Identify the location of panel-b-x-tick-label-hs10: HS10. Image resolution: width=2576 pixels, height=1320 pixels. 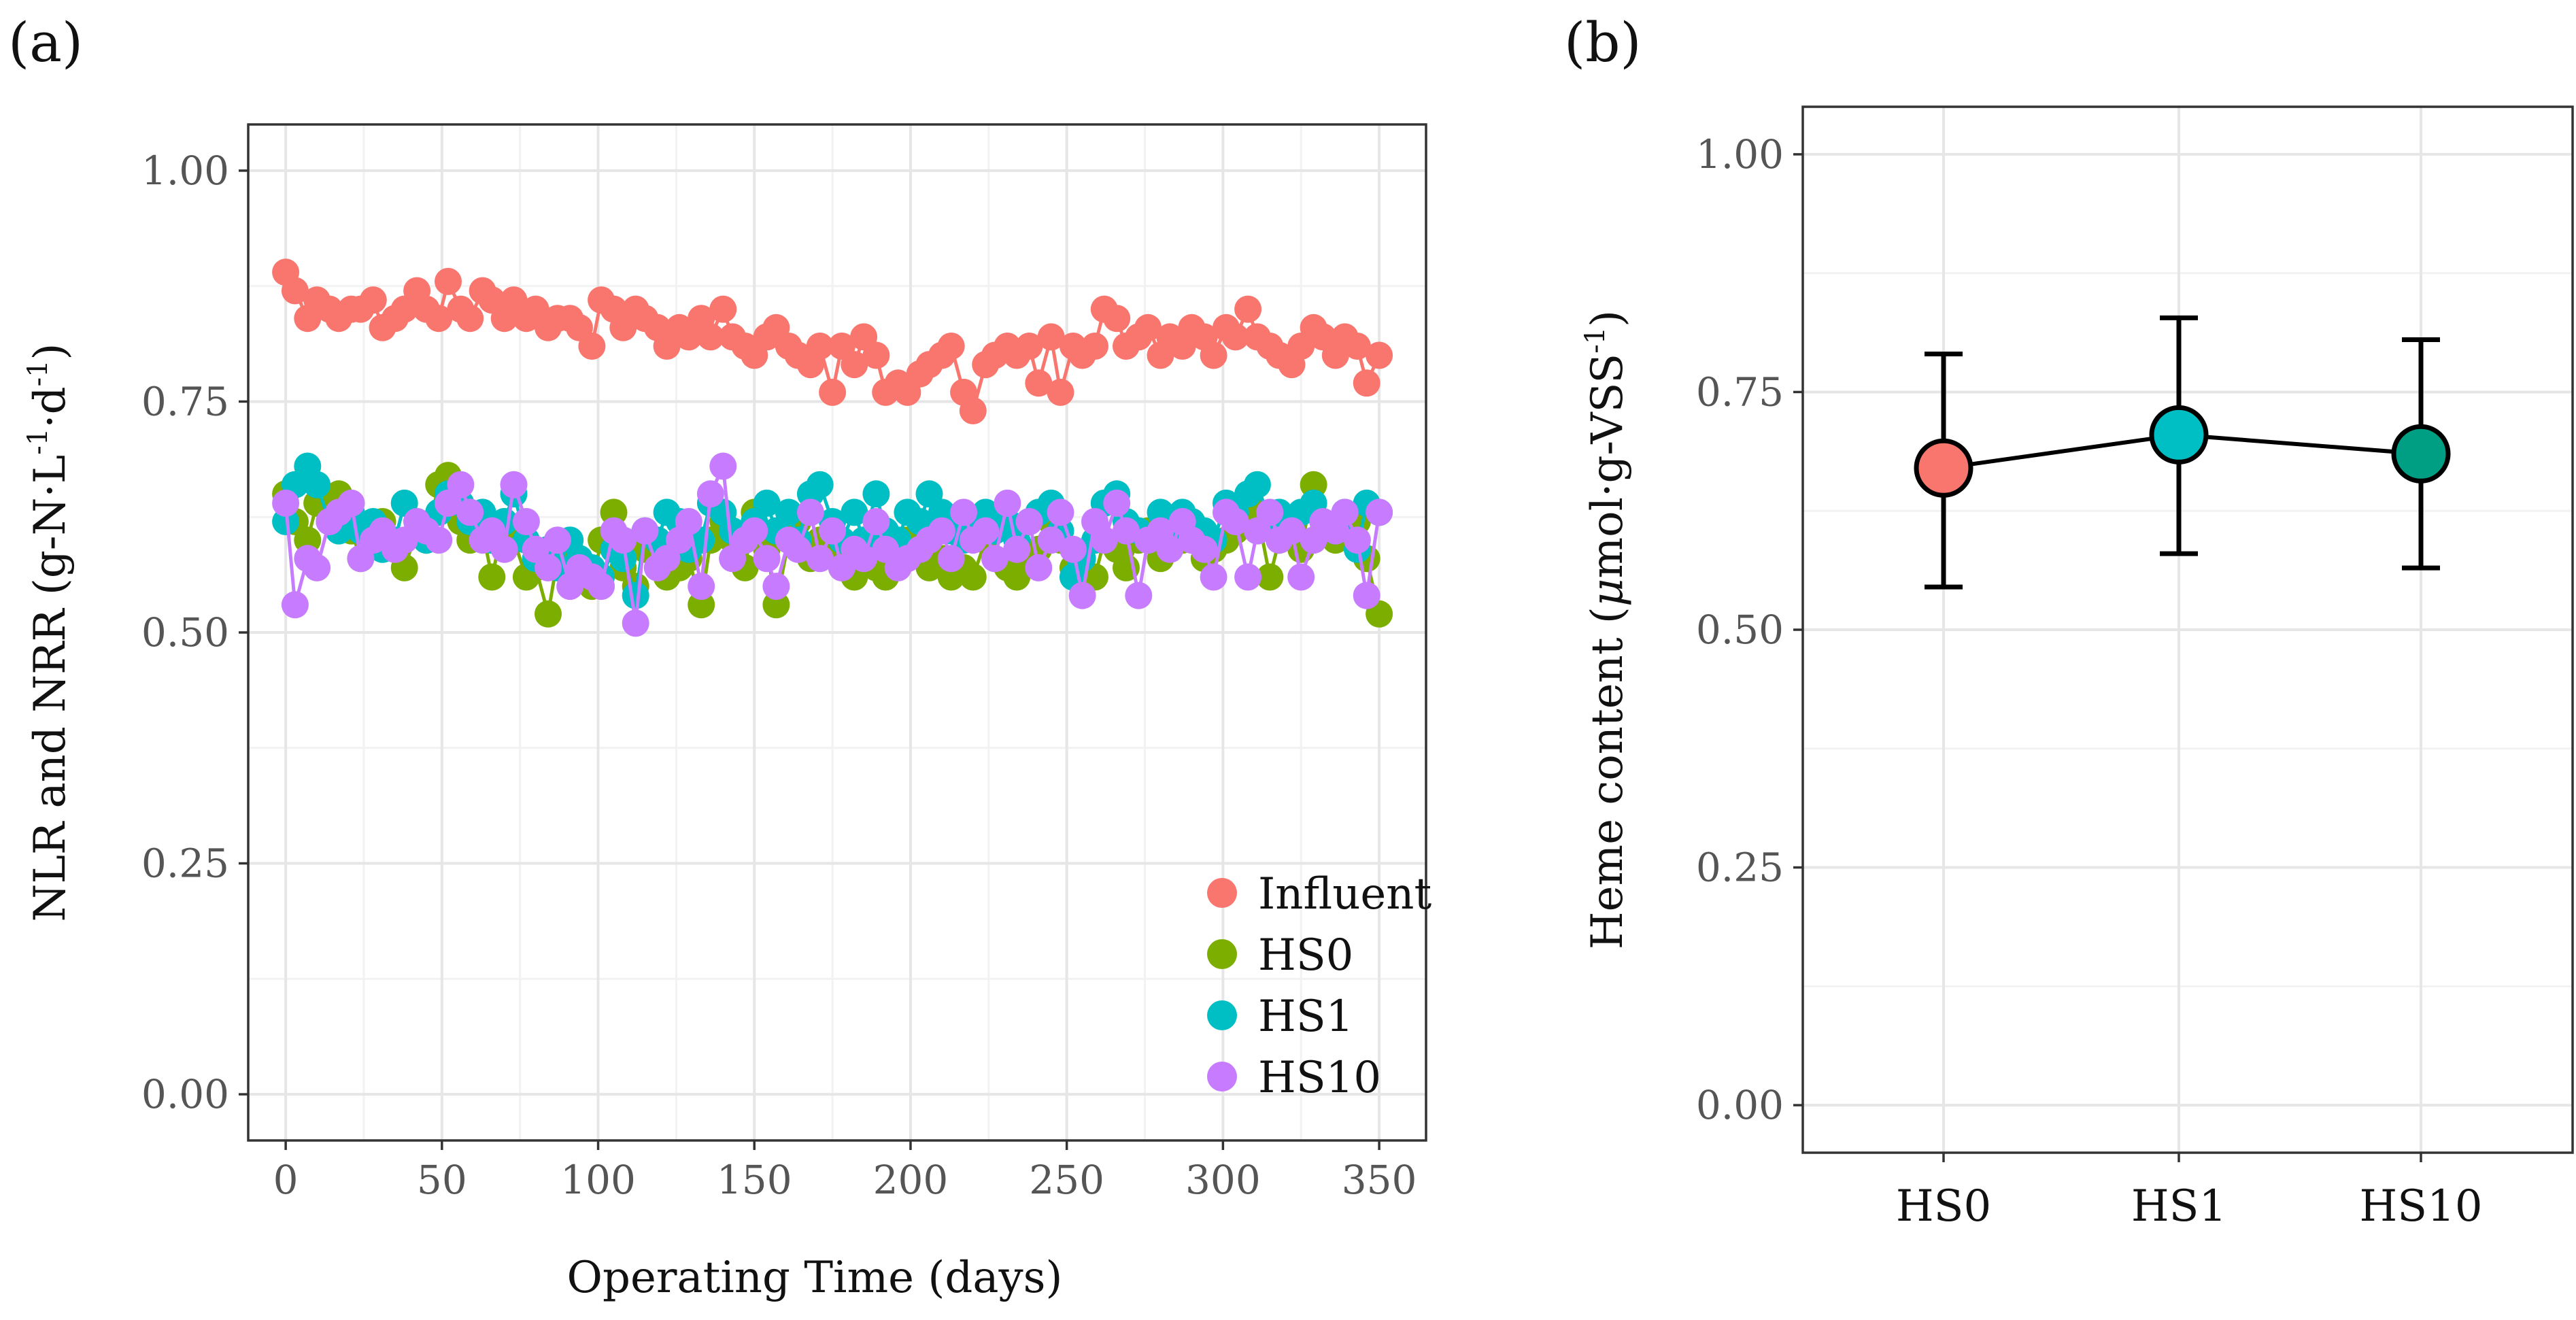
(2420, 1206).